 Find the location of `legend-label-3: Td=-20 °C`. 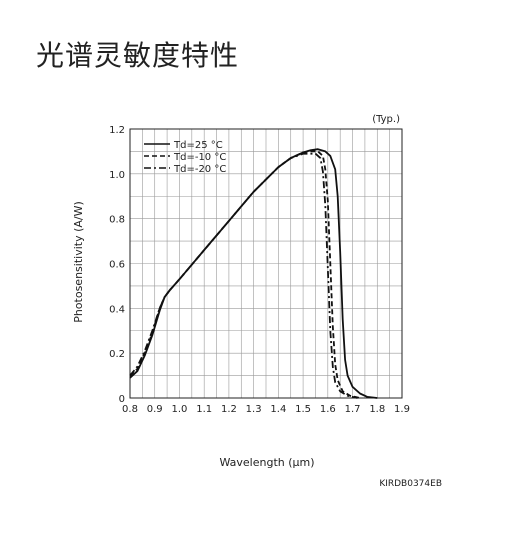

legend-label-3: Td=-20 °C is located at coordinates (199, 169).